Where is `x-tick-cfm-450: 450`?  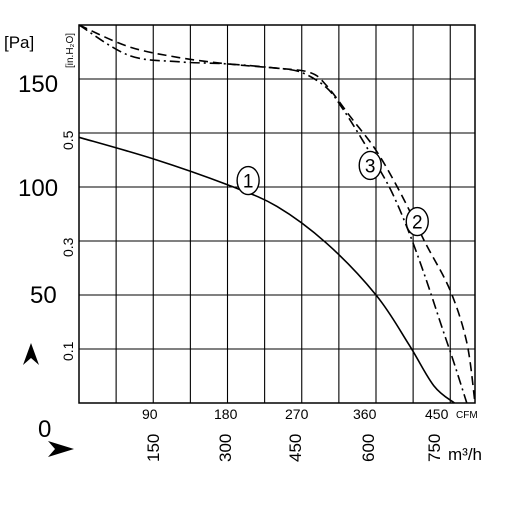 x-tick-cfm-450: 450 is located at coordinates (437, 414).